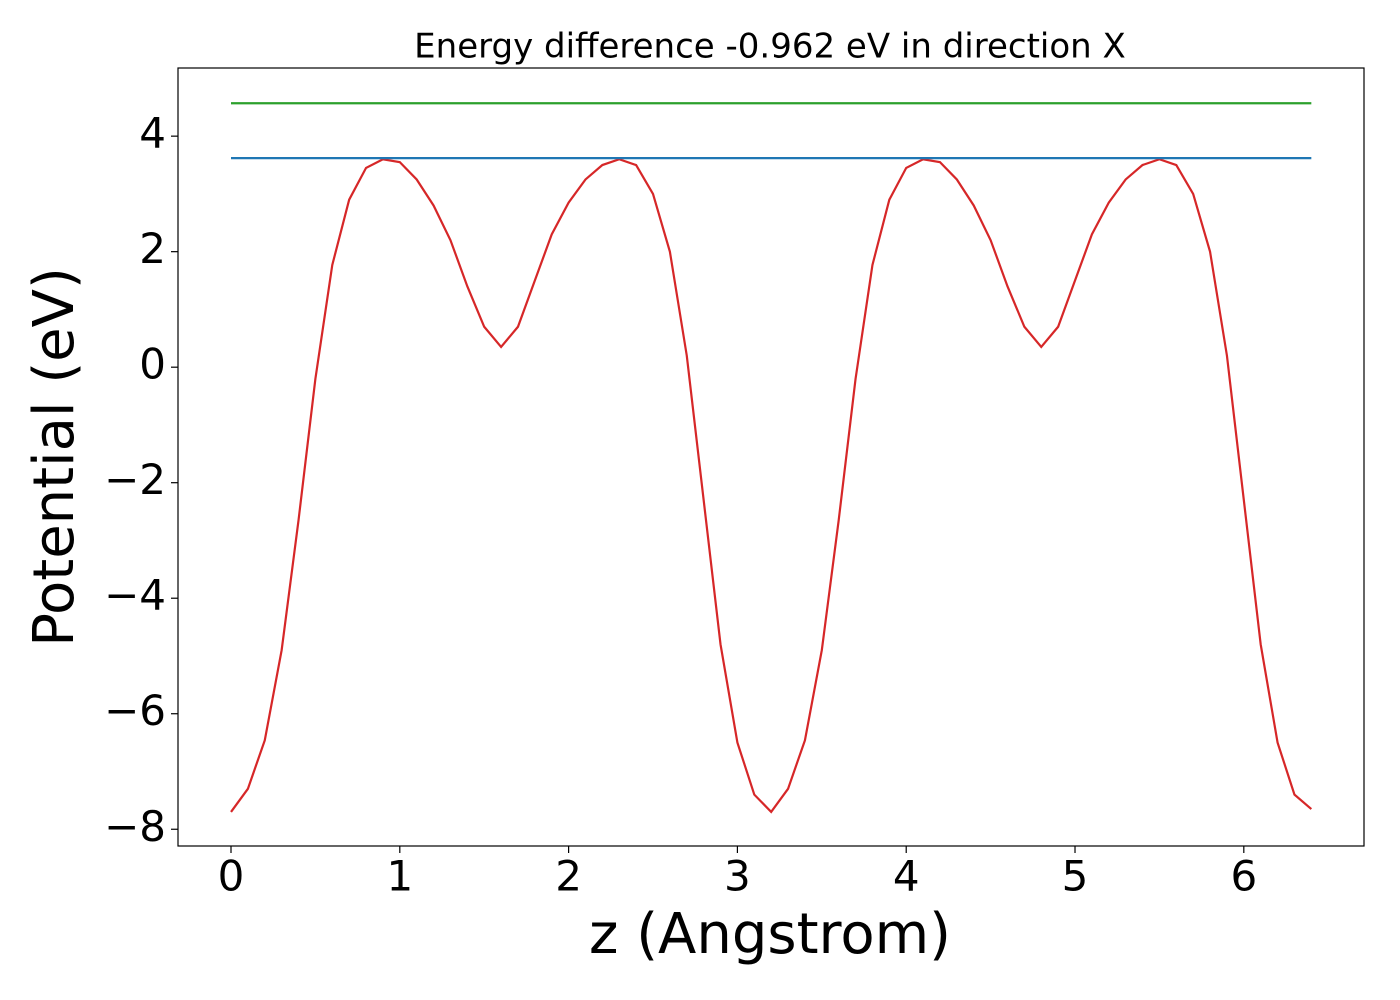  Describe the element at coordinates (231, 876) in the screenshot. I see `x-tick-label: 0` at that location.